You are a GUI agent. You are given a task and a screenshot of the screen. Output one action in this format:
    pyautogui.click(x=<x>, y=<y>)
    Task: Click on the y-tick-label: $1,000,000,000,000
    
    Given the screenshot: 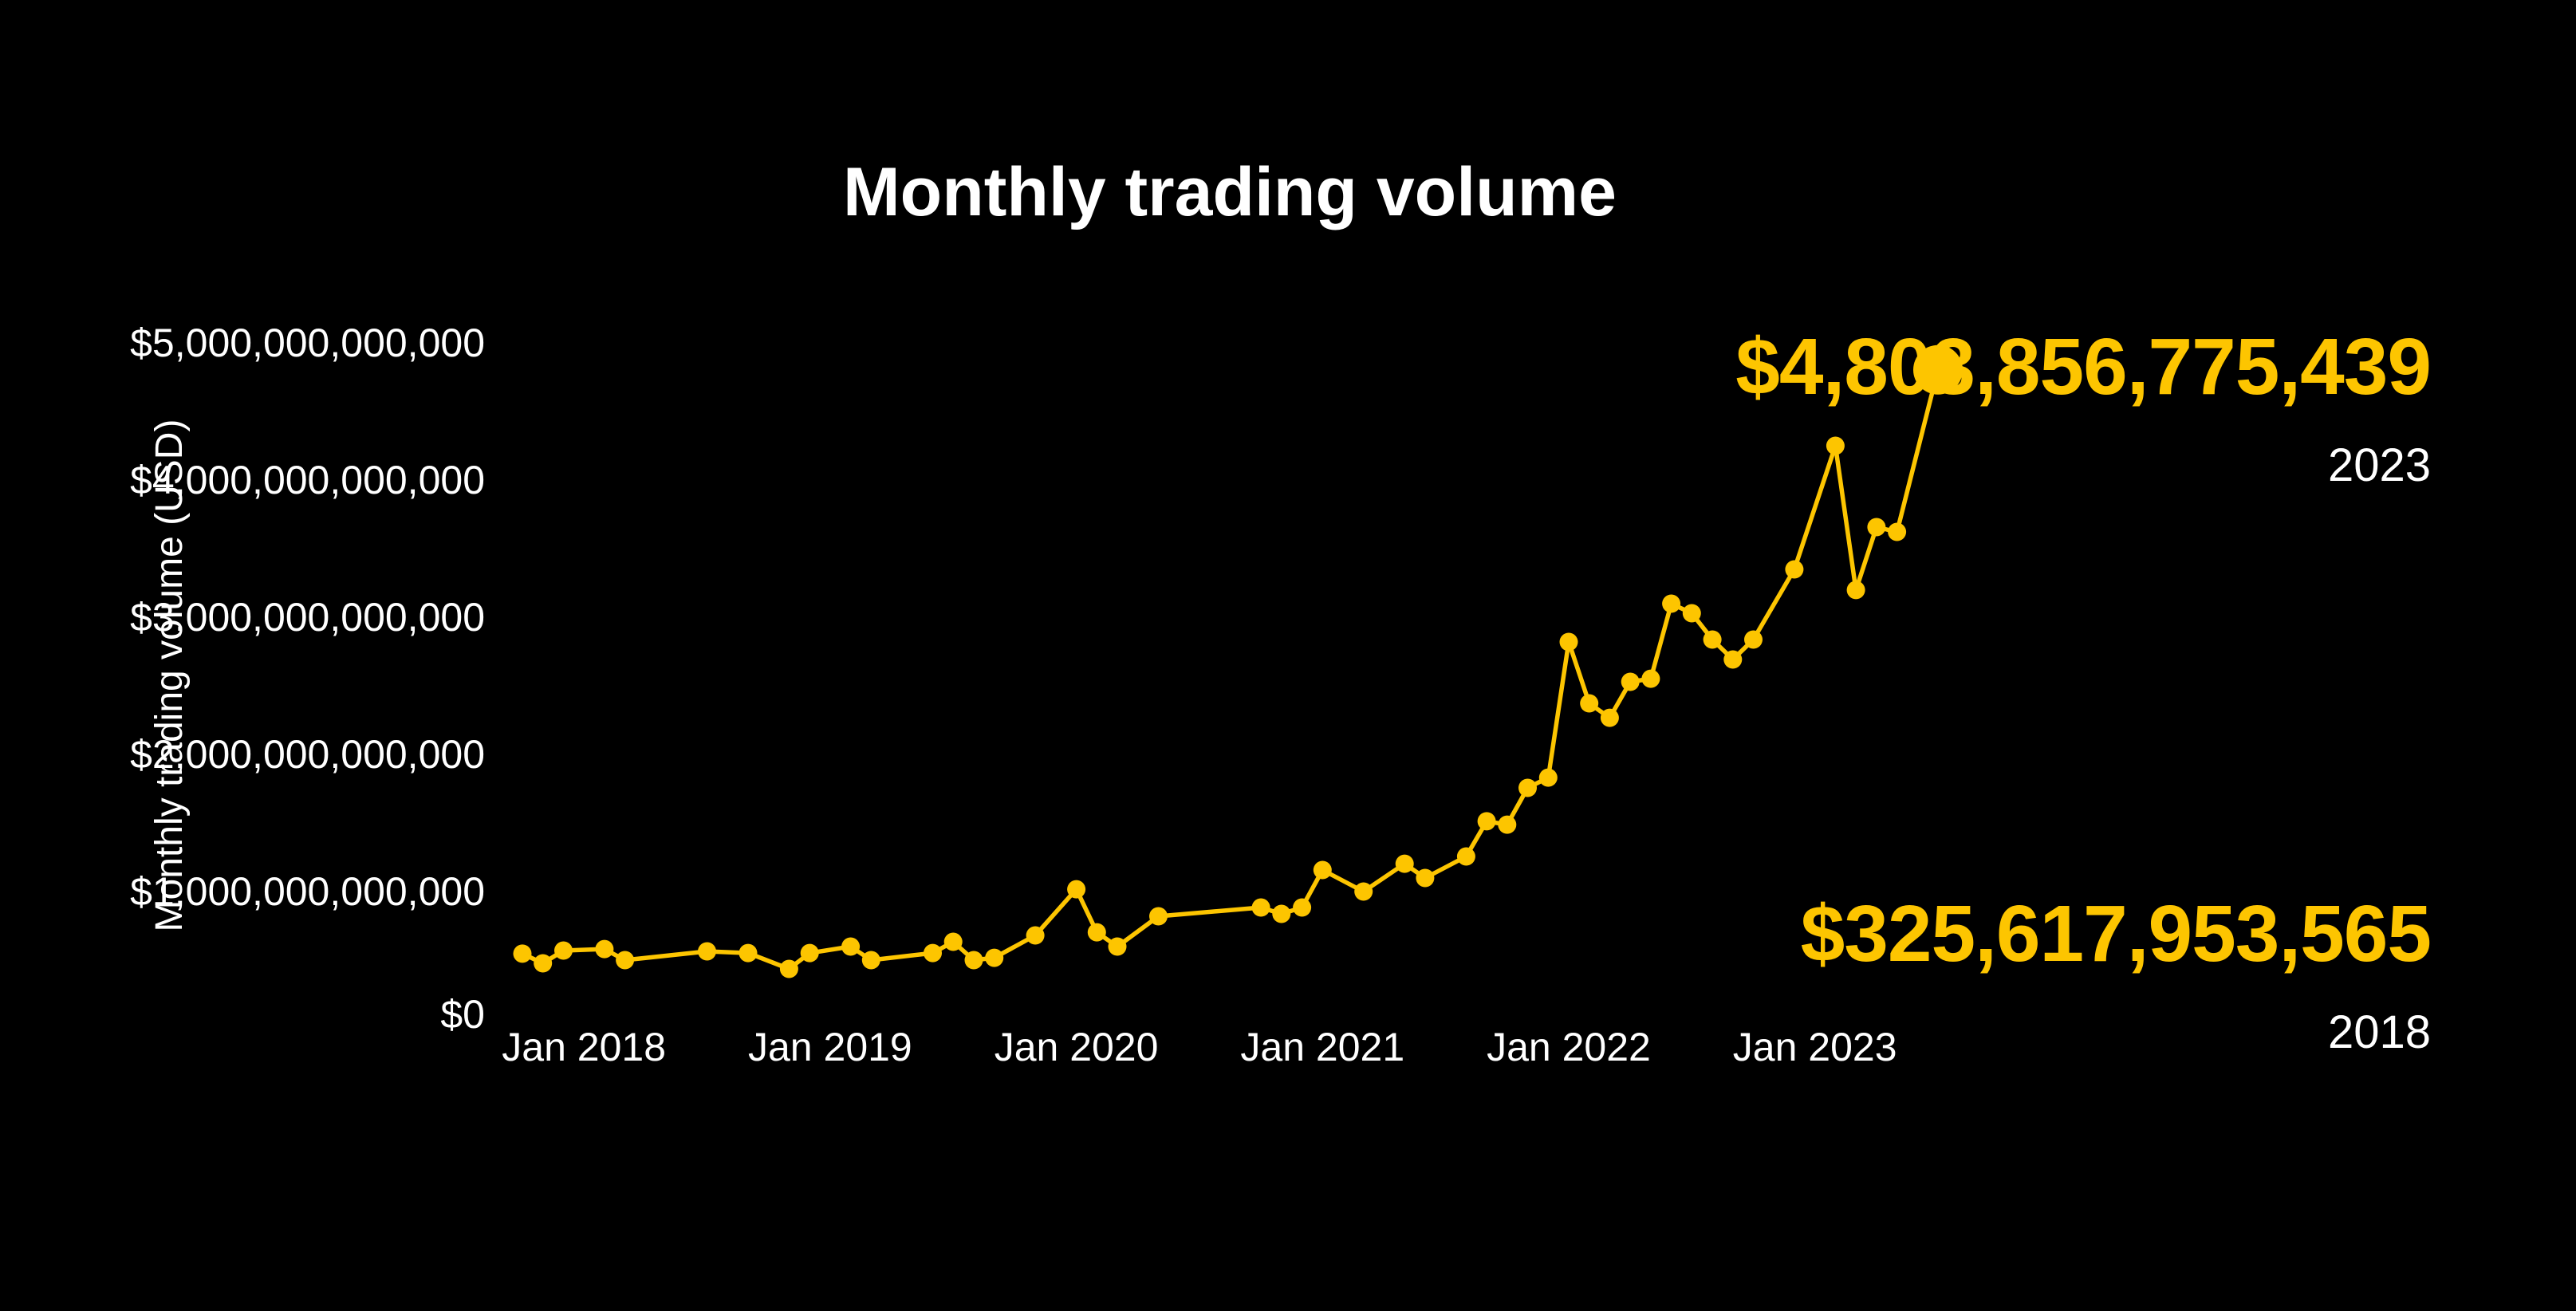 What is the action you would take?
    pyautogui.click(x=307, y=891)
    